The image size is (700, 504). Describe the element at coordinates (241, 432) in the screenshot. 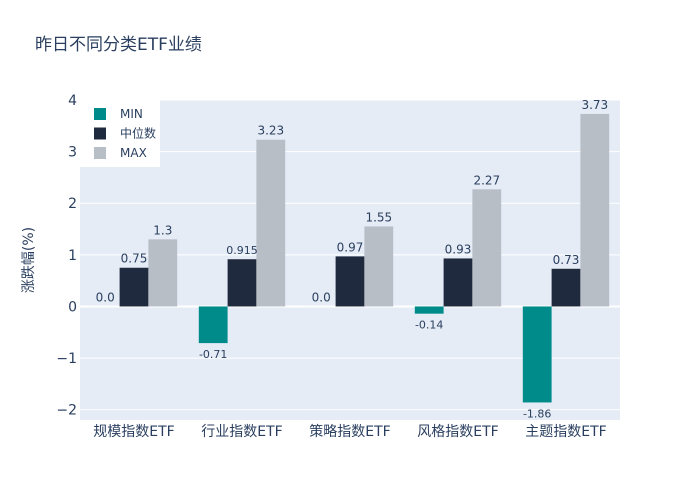

I see `x-tick-label: 行业指数ETF` at that location.